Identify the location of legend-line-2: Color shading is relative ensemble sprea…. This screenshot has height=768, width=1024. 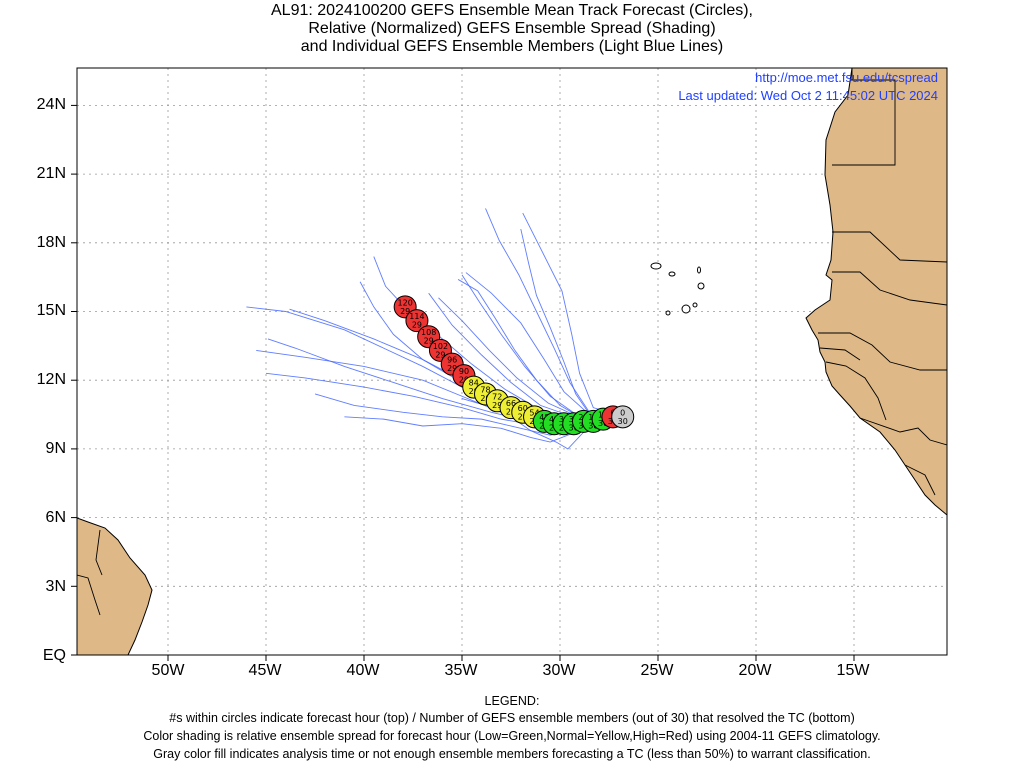
(512, 736).